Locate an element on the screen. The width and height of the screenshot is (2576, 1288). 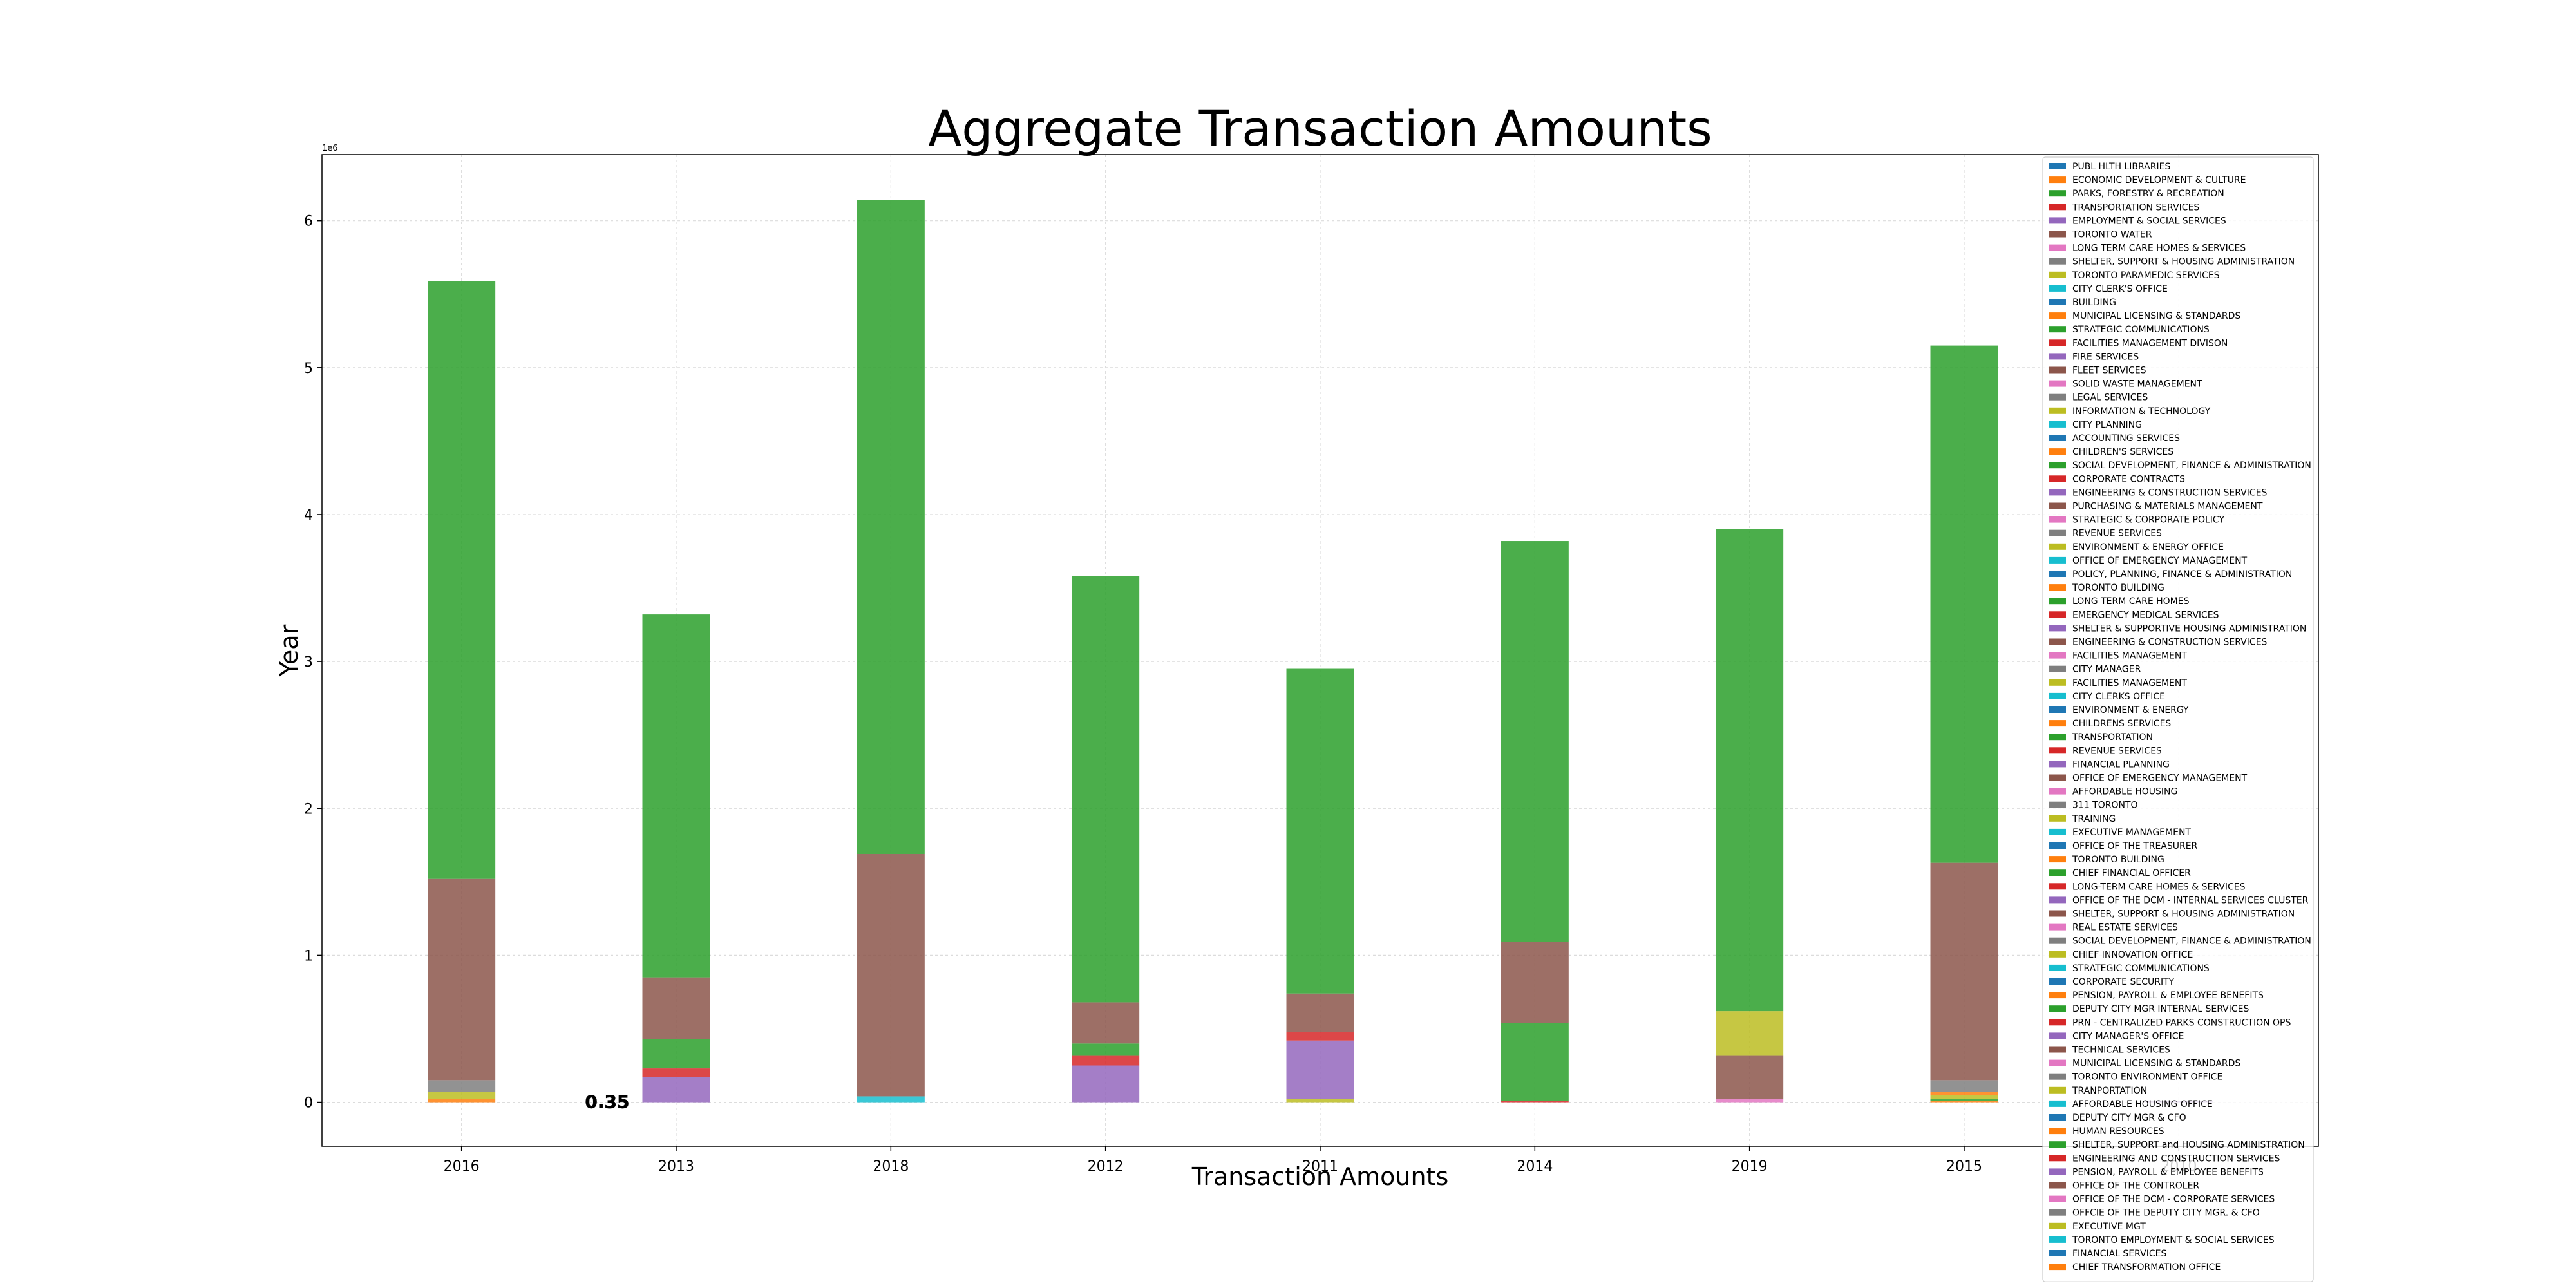
legend-entry: FIRE SERVICES is located at coordinates (2105, 357).